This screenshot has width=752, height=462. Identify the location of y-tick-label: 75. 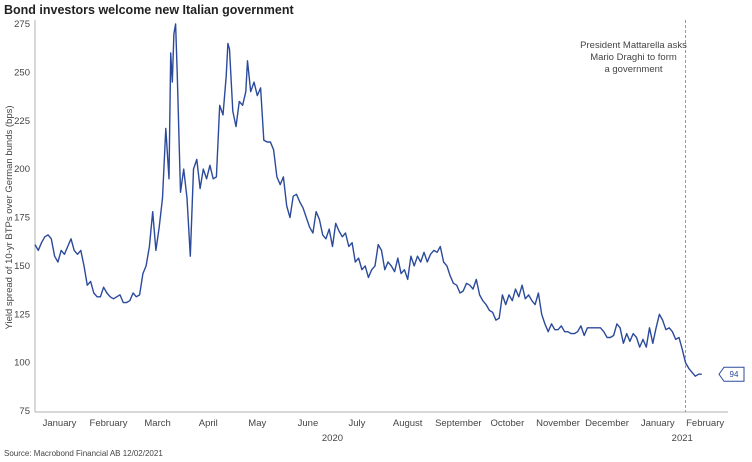
(24, 411).